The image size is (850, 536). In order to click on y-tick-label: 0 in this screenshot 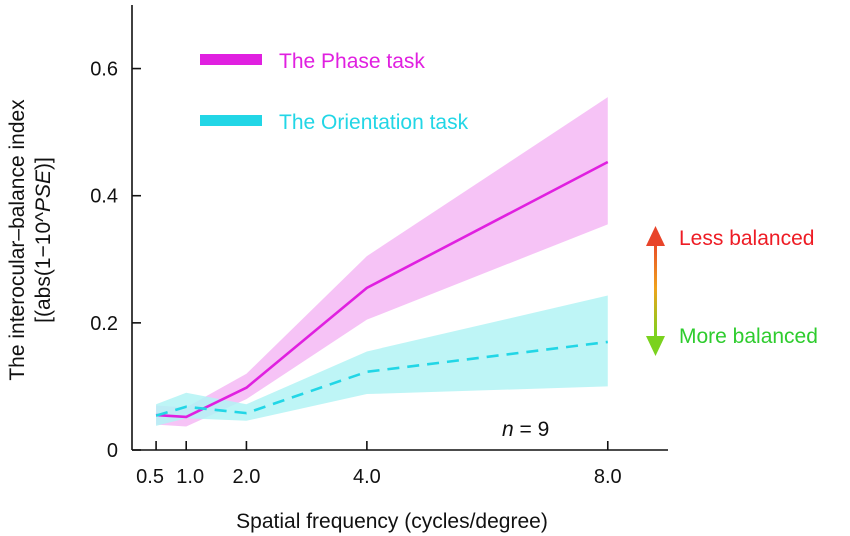, I will do `click(112, 451)`.